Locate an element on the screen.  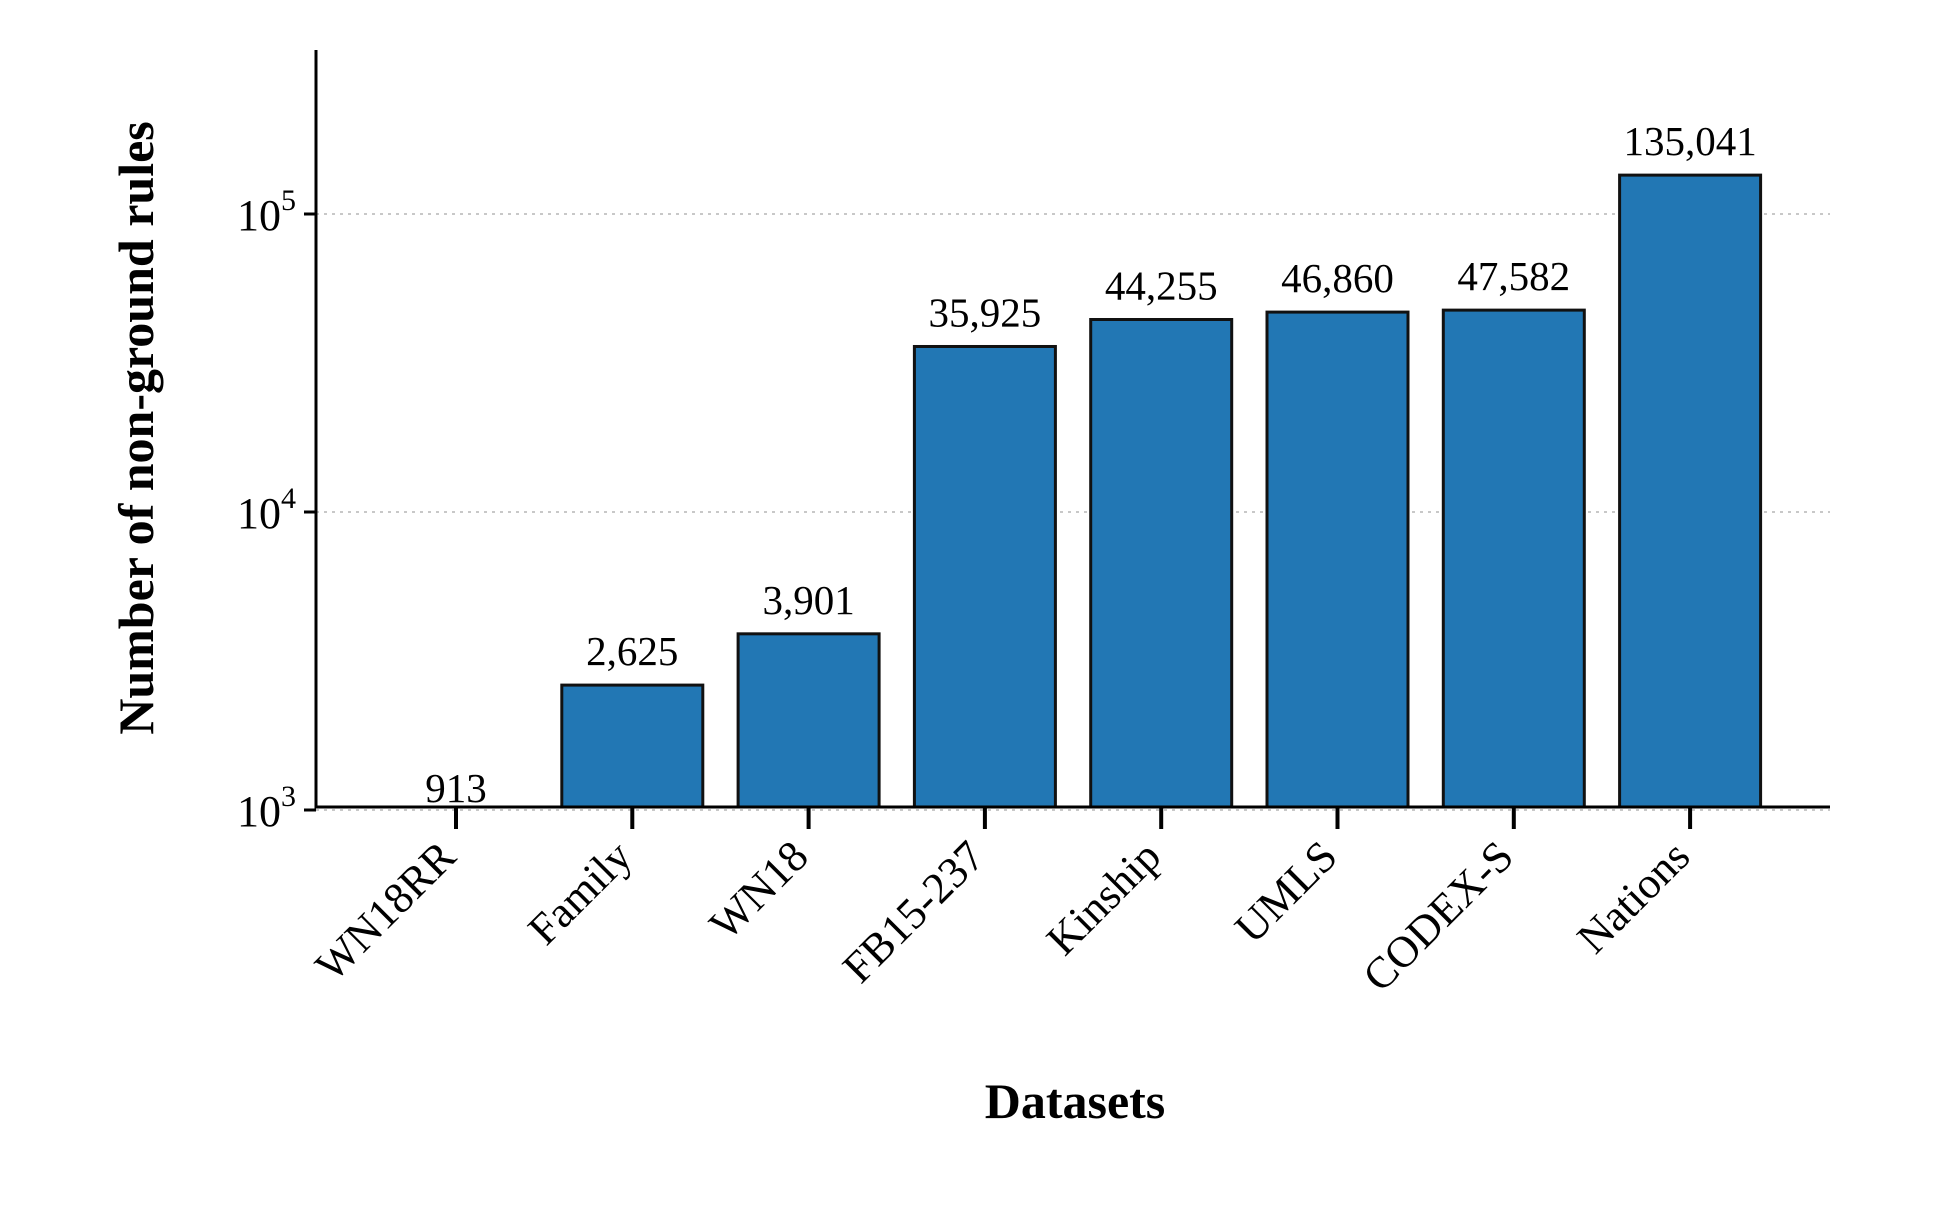
x-tick-label: WN18RR is located at coordinates (386, 911).